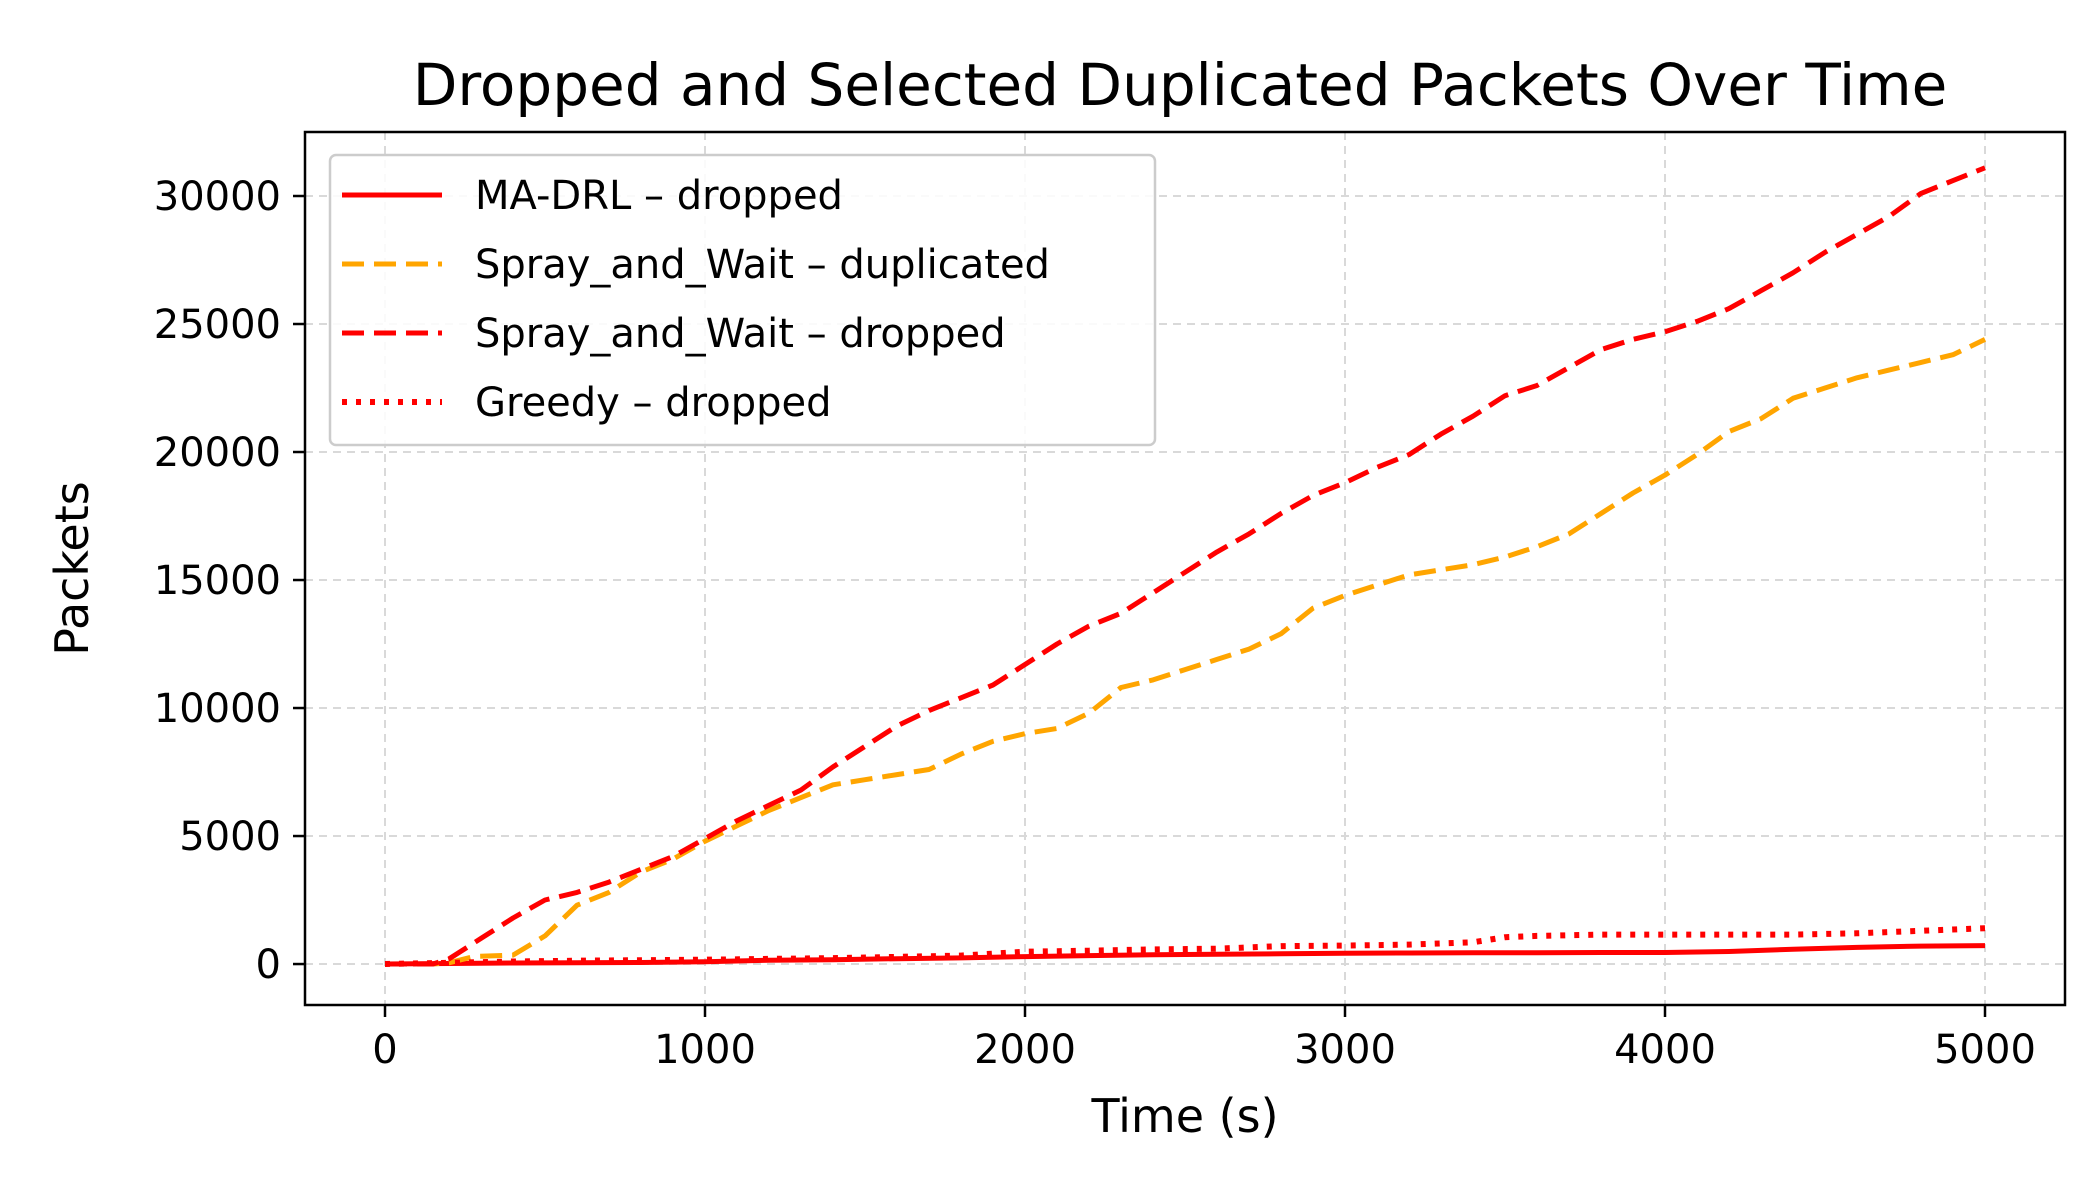 Image resolution: width=2100 pixels, height=1200 pixels. I want to click on y-tick-label: 30000, so click(217, 197).